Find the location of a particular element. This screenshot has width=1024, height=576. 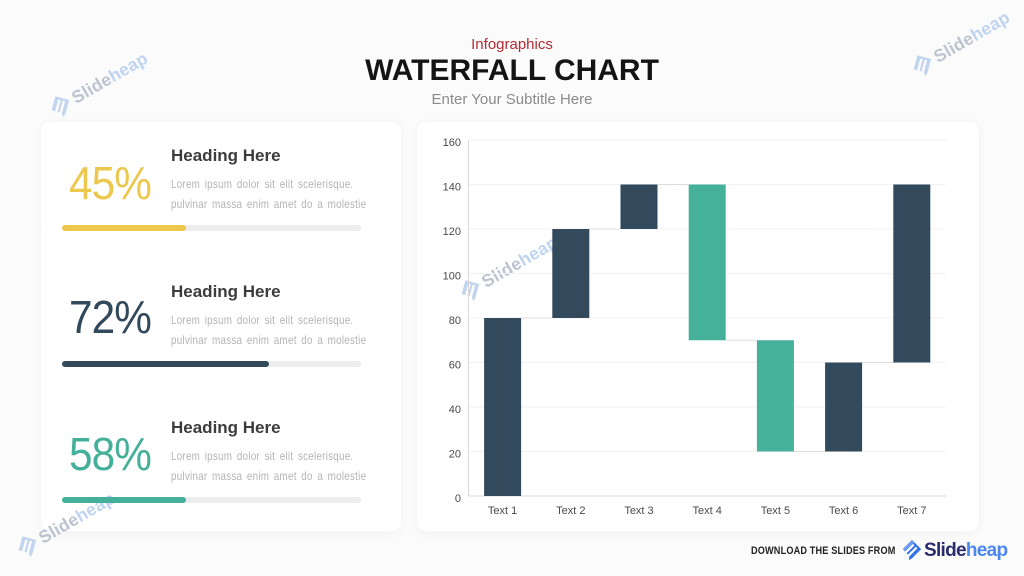

svg-text: 160 is located at coordinates (452, 143).